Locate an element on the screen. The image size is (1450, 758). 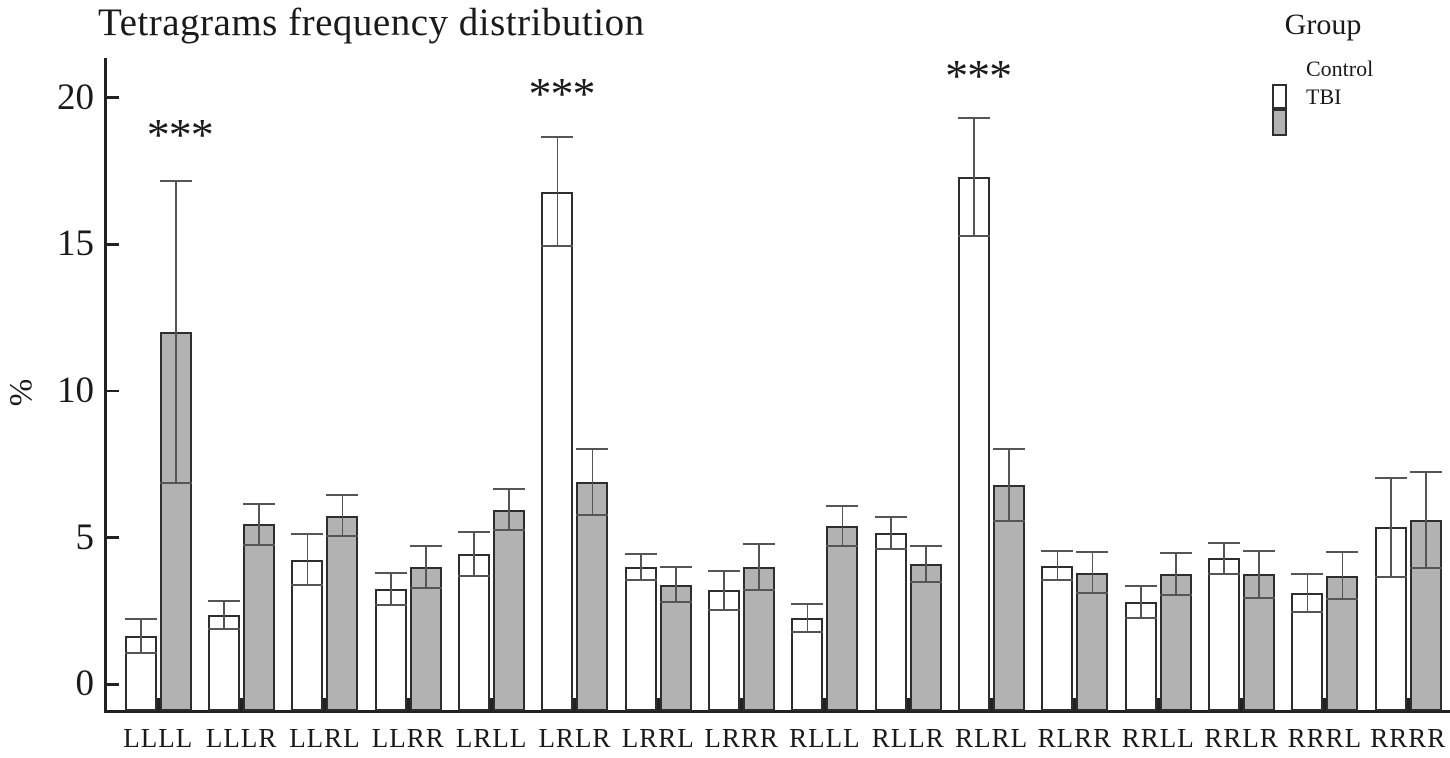
y-tick-label-0: 0 is located at coordinates (85, 684).